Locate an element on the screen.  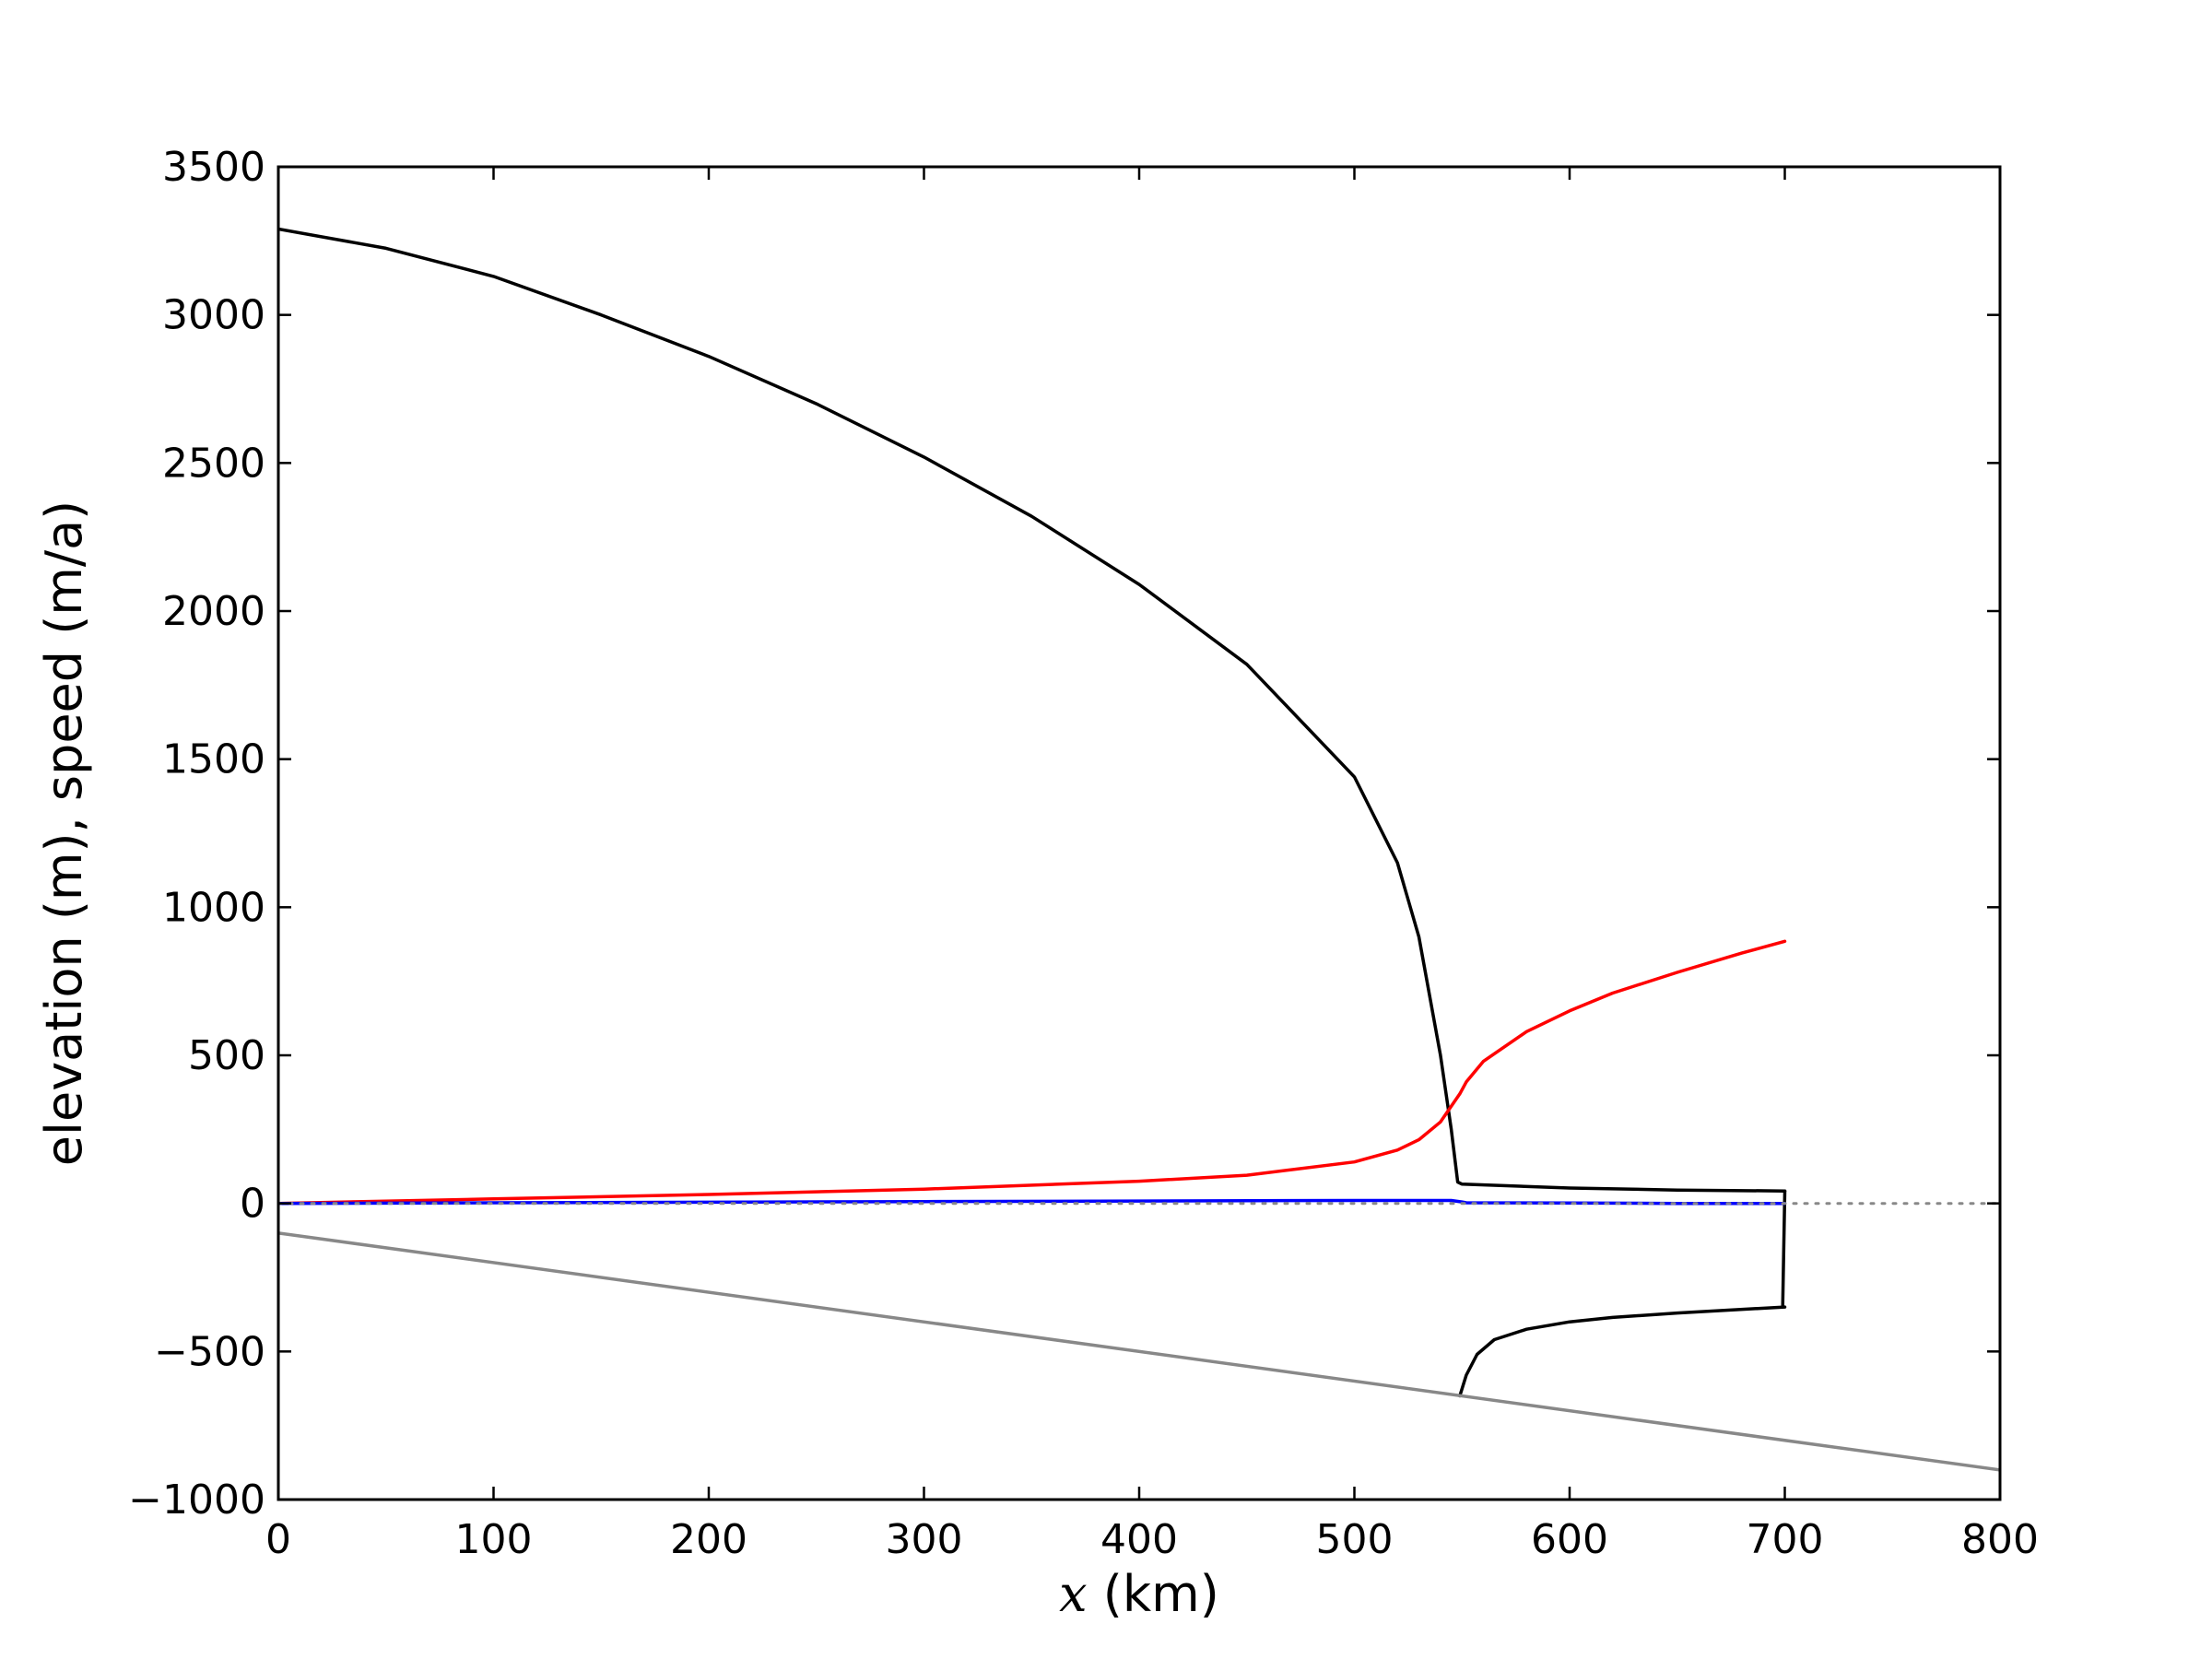
x-axis-label: x (km) is located at coordinates (1139, 1594).